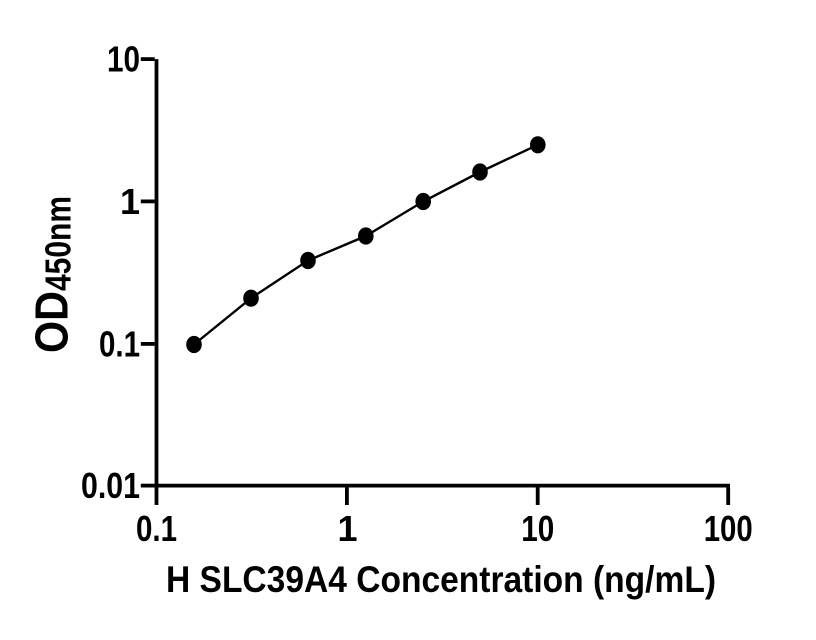 This screenshot has height=640, width=816. I want to click on svg-text:H SLC39A4 Concentration (ng/mL: H SLC39A4 Concentration (ng/mL), so click(441, 579).